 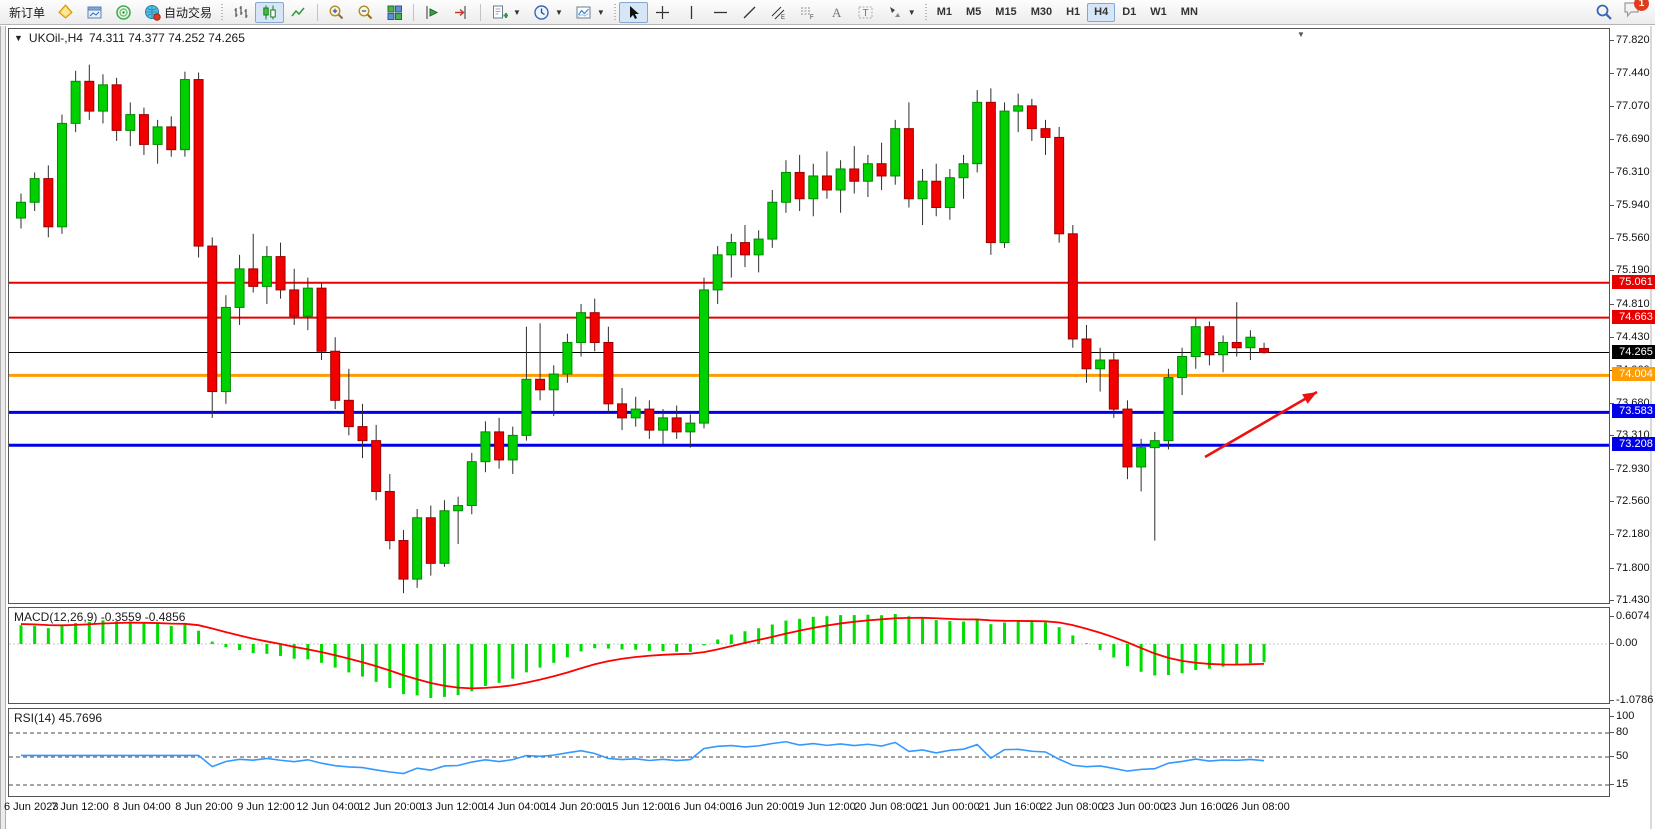 What do you see at coordinates (1073, 12) in the screenshot?
I see `timeframe-h1: H1` at bounding box center [1073, 12].